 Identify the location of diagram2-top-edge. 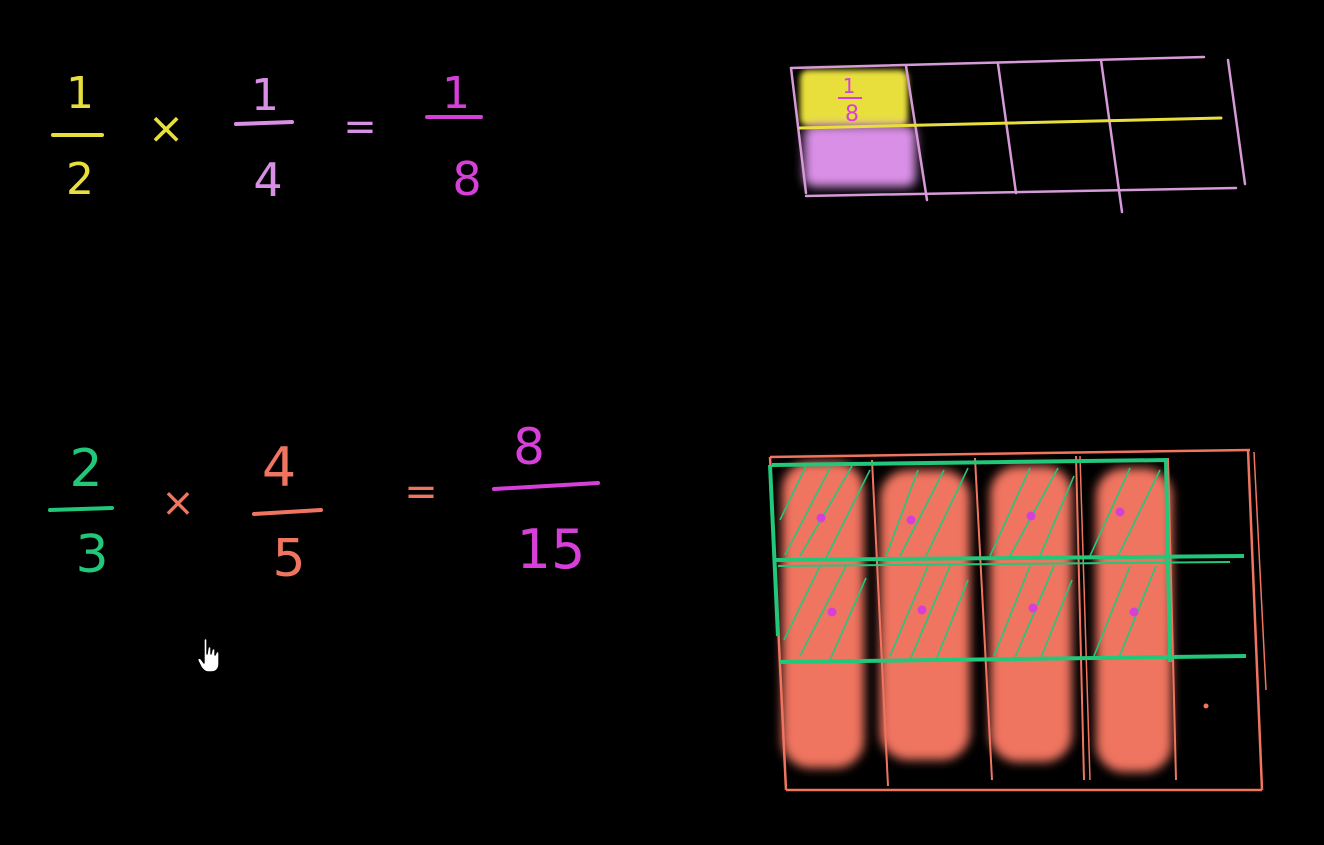
(1010, 453).